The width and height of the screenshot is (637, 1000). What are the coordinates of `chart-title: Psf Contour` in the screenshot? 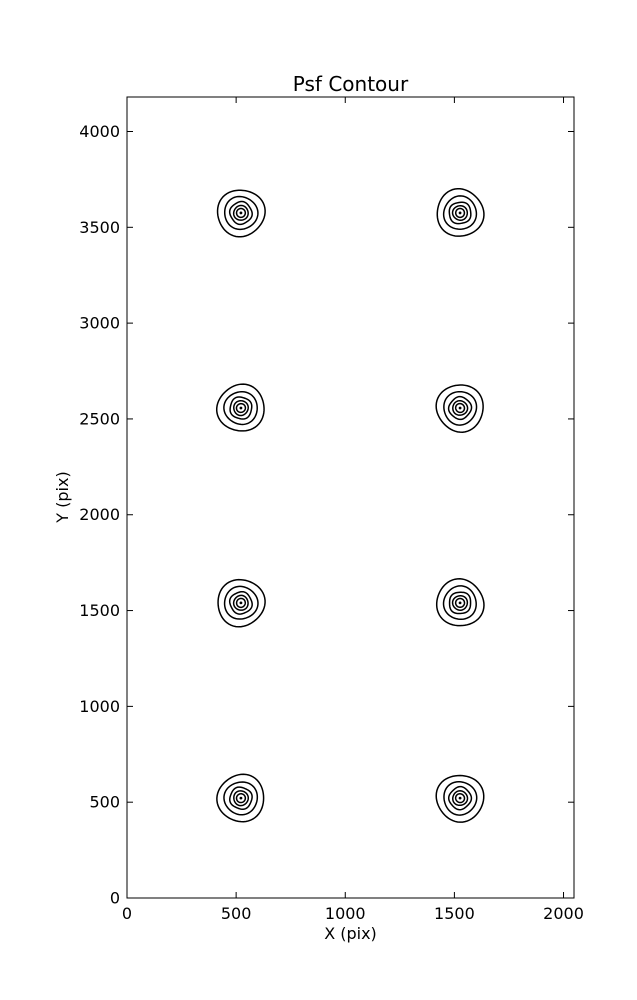 It's located at (350, 84).